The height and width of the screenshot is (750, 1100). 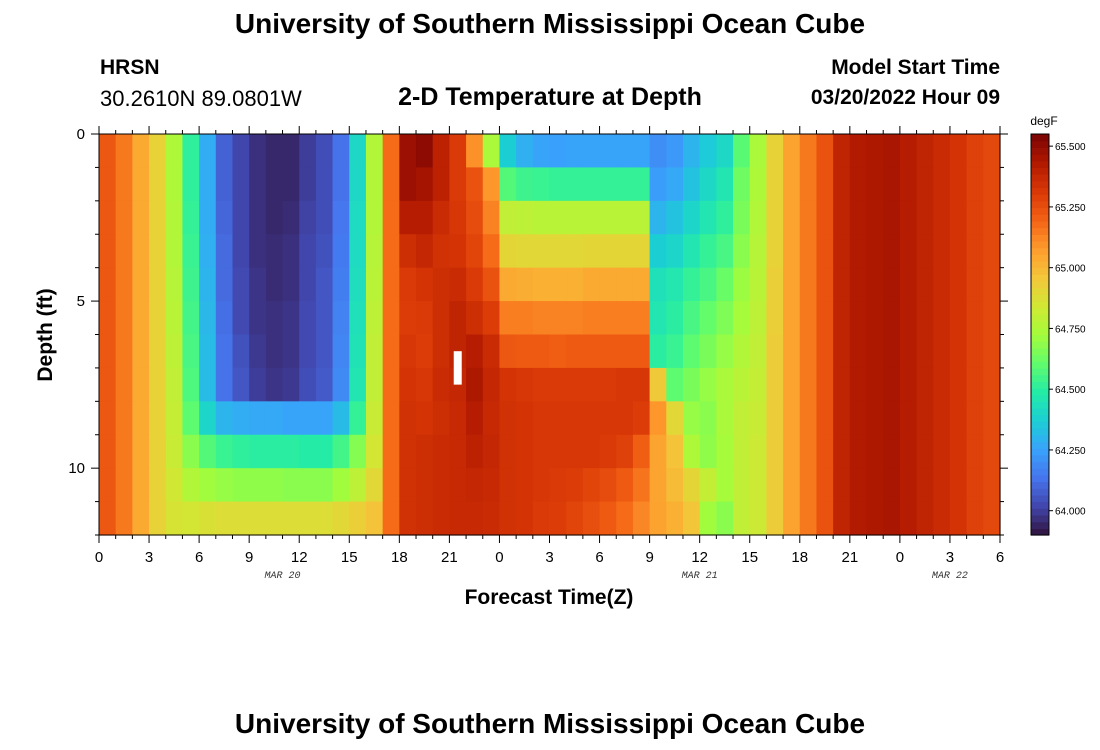 I want to click on model-start-value: 03/20/2022 Hour 09, so click(x=905, y=97).